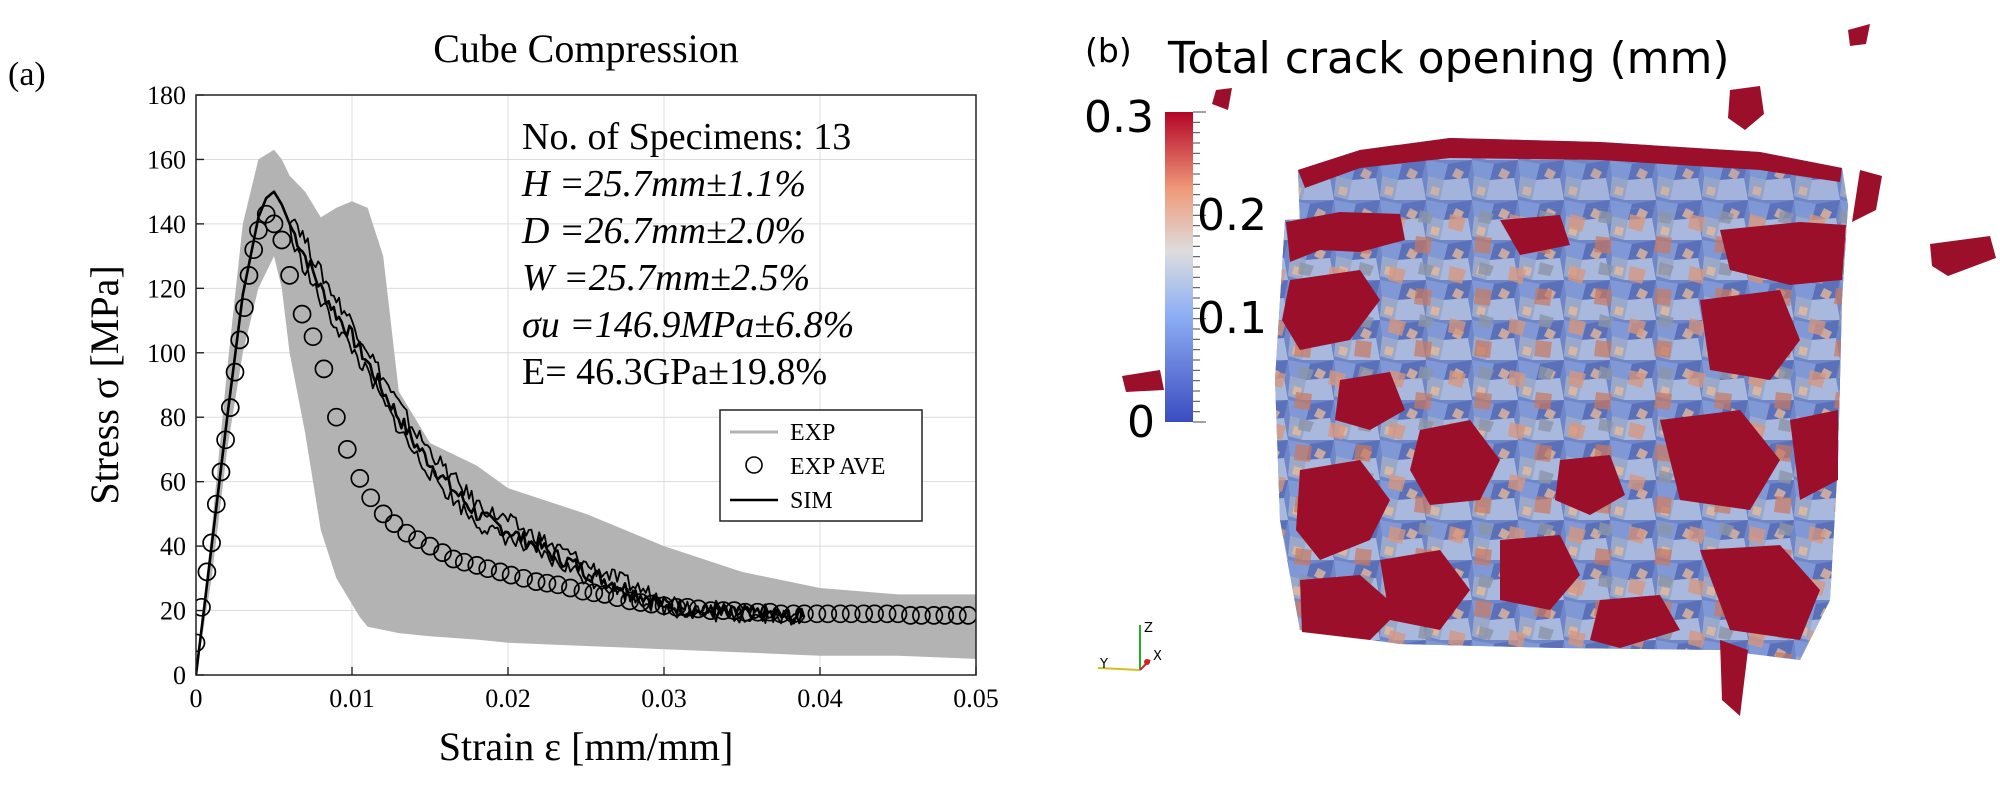  What do you see at coordinates (1119, 669) in the screenshot?
I see `triad-y-axis` at bounding box center [1119, 669].